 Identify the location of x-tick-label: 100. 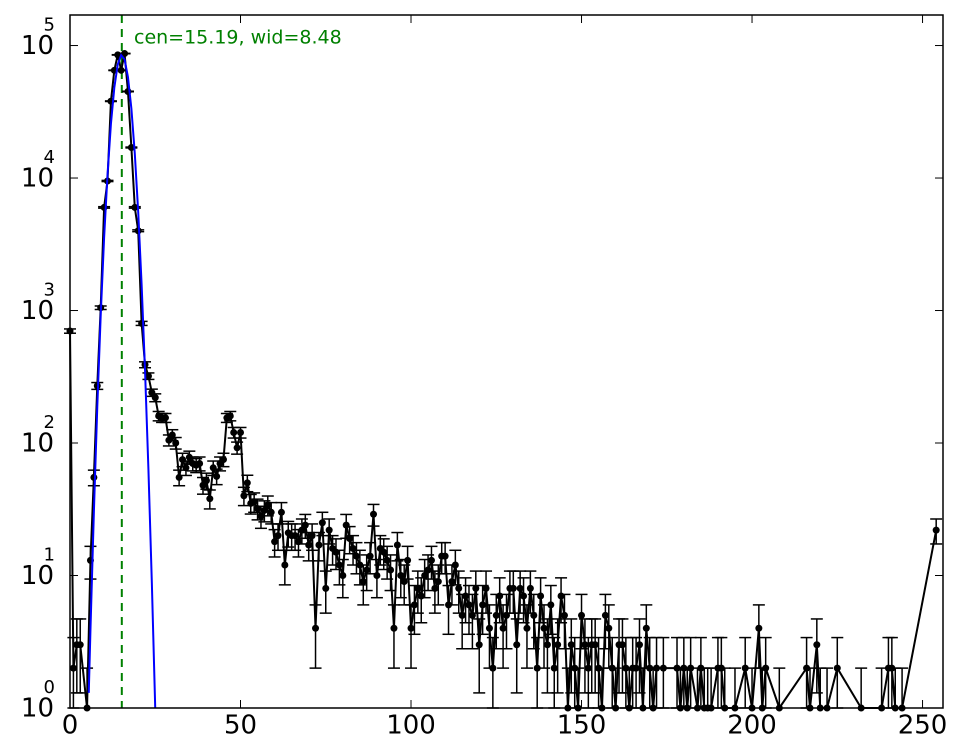
(411, 726).